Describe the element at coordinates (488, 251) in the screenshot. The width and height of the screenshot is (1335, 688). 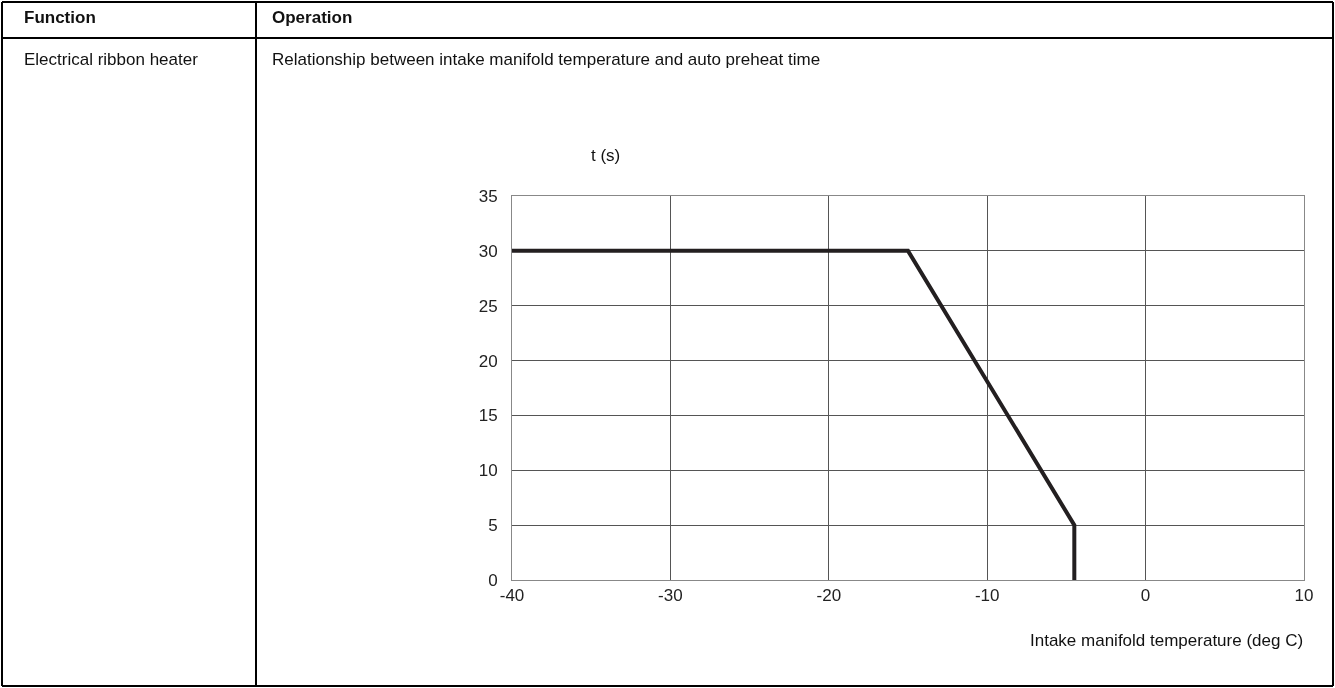
I see `y-tick-label: 30` at that location.